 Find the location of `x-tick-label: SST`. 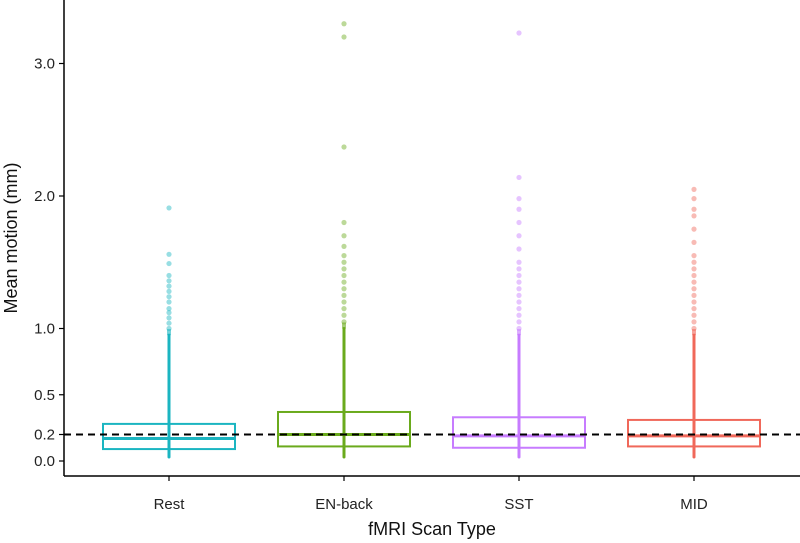

x-tick-label: SST is located at coordinates (518, 504).